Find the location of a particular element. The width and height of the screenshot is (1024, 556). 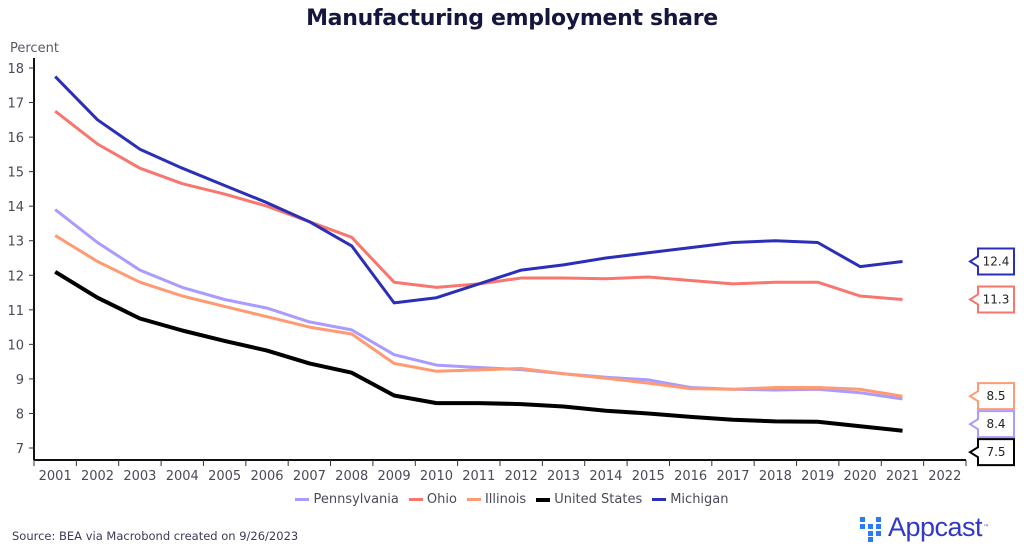

callout-united-states: 7.5 is located at coordinates (991, 452).